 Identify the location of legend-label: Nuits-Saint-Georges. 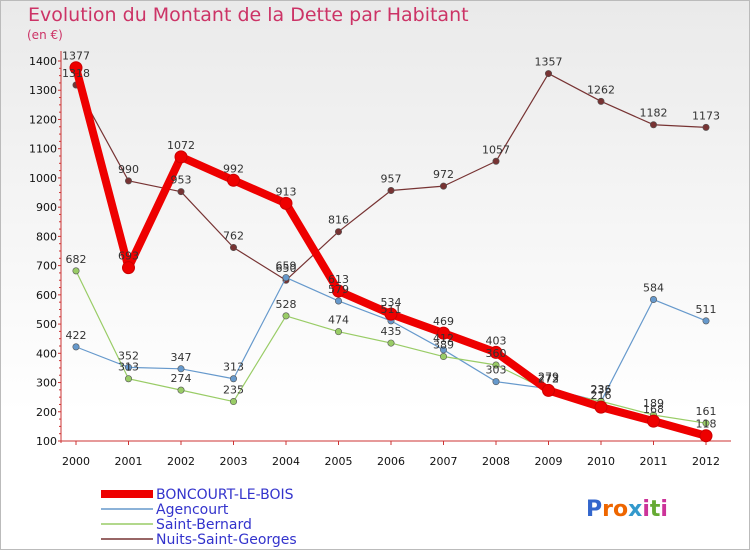
(226, 540).